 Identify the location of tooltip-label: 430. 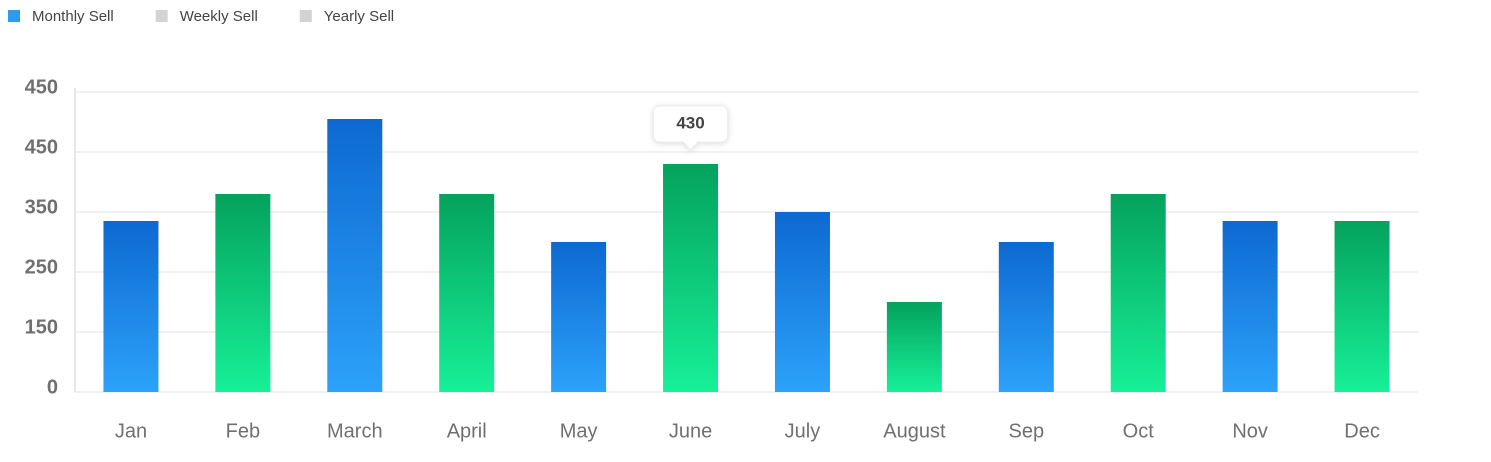
(690, 122).